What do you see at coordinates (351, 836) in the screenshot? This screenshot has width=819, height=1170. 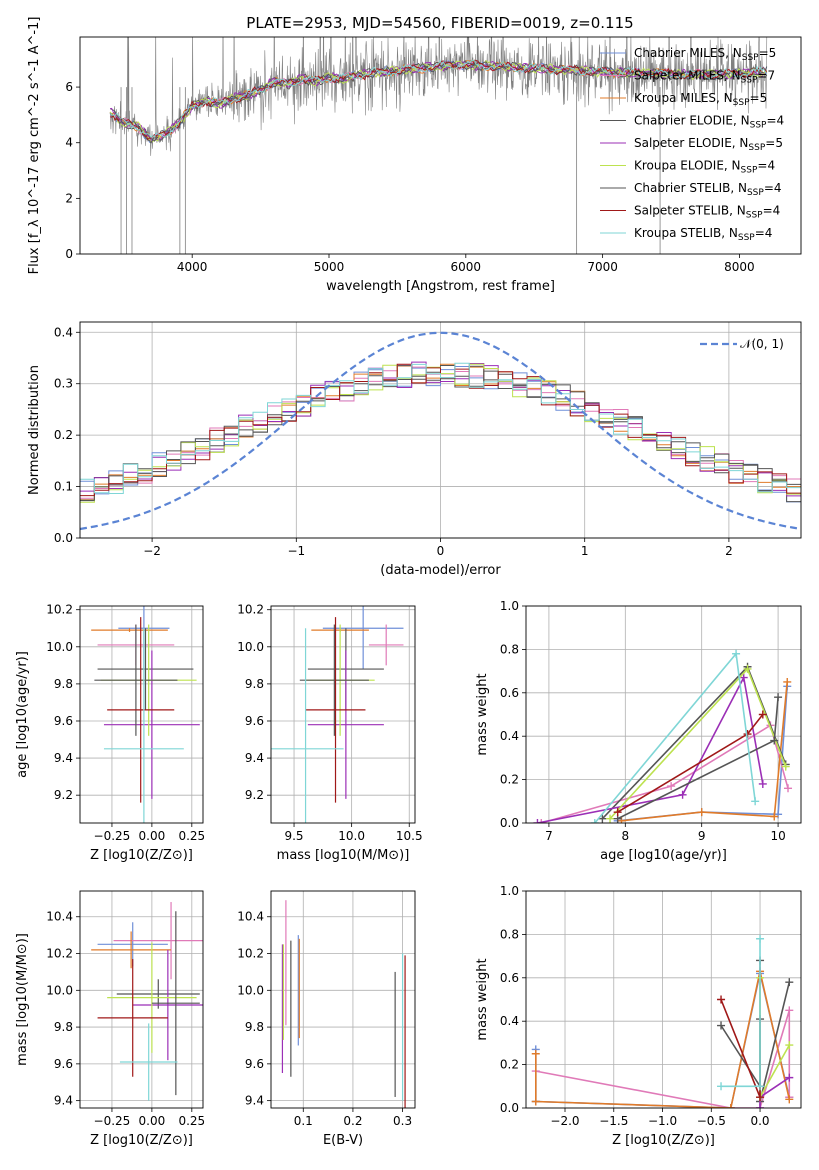 I see `x-tick-label: 10.0` at bounding box center [351, 836].